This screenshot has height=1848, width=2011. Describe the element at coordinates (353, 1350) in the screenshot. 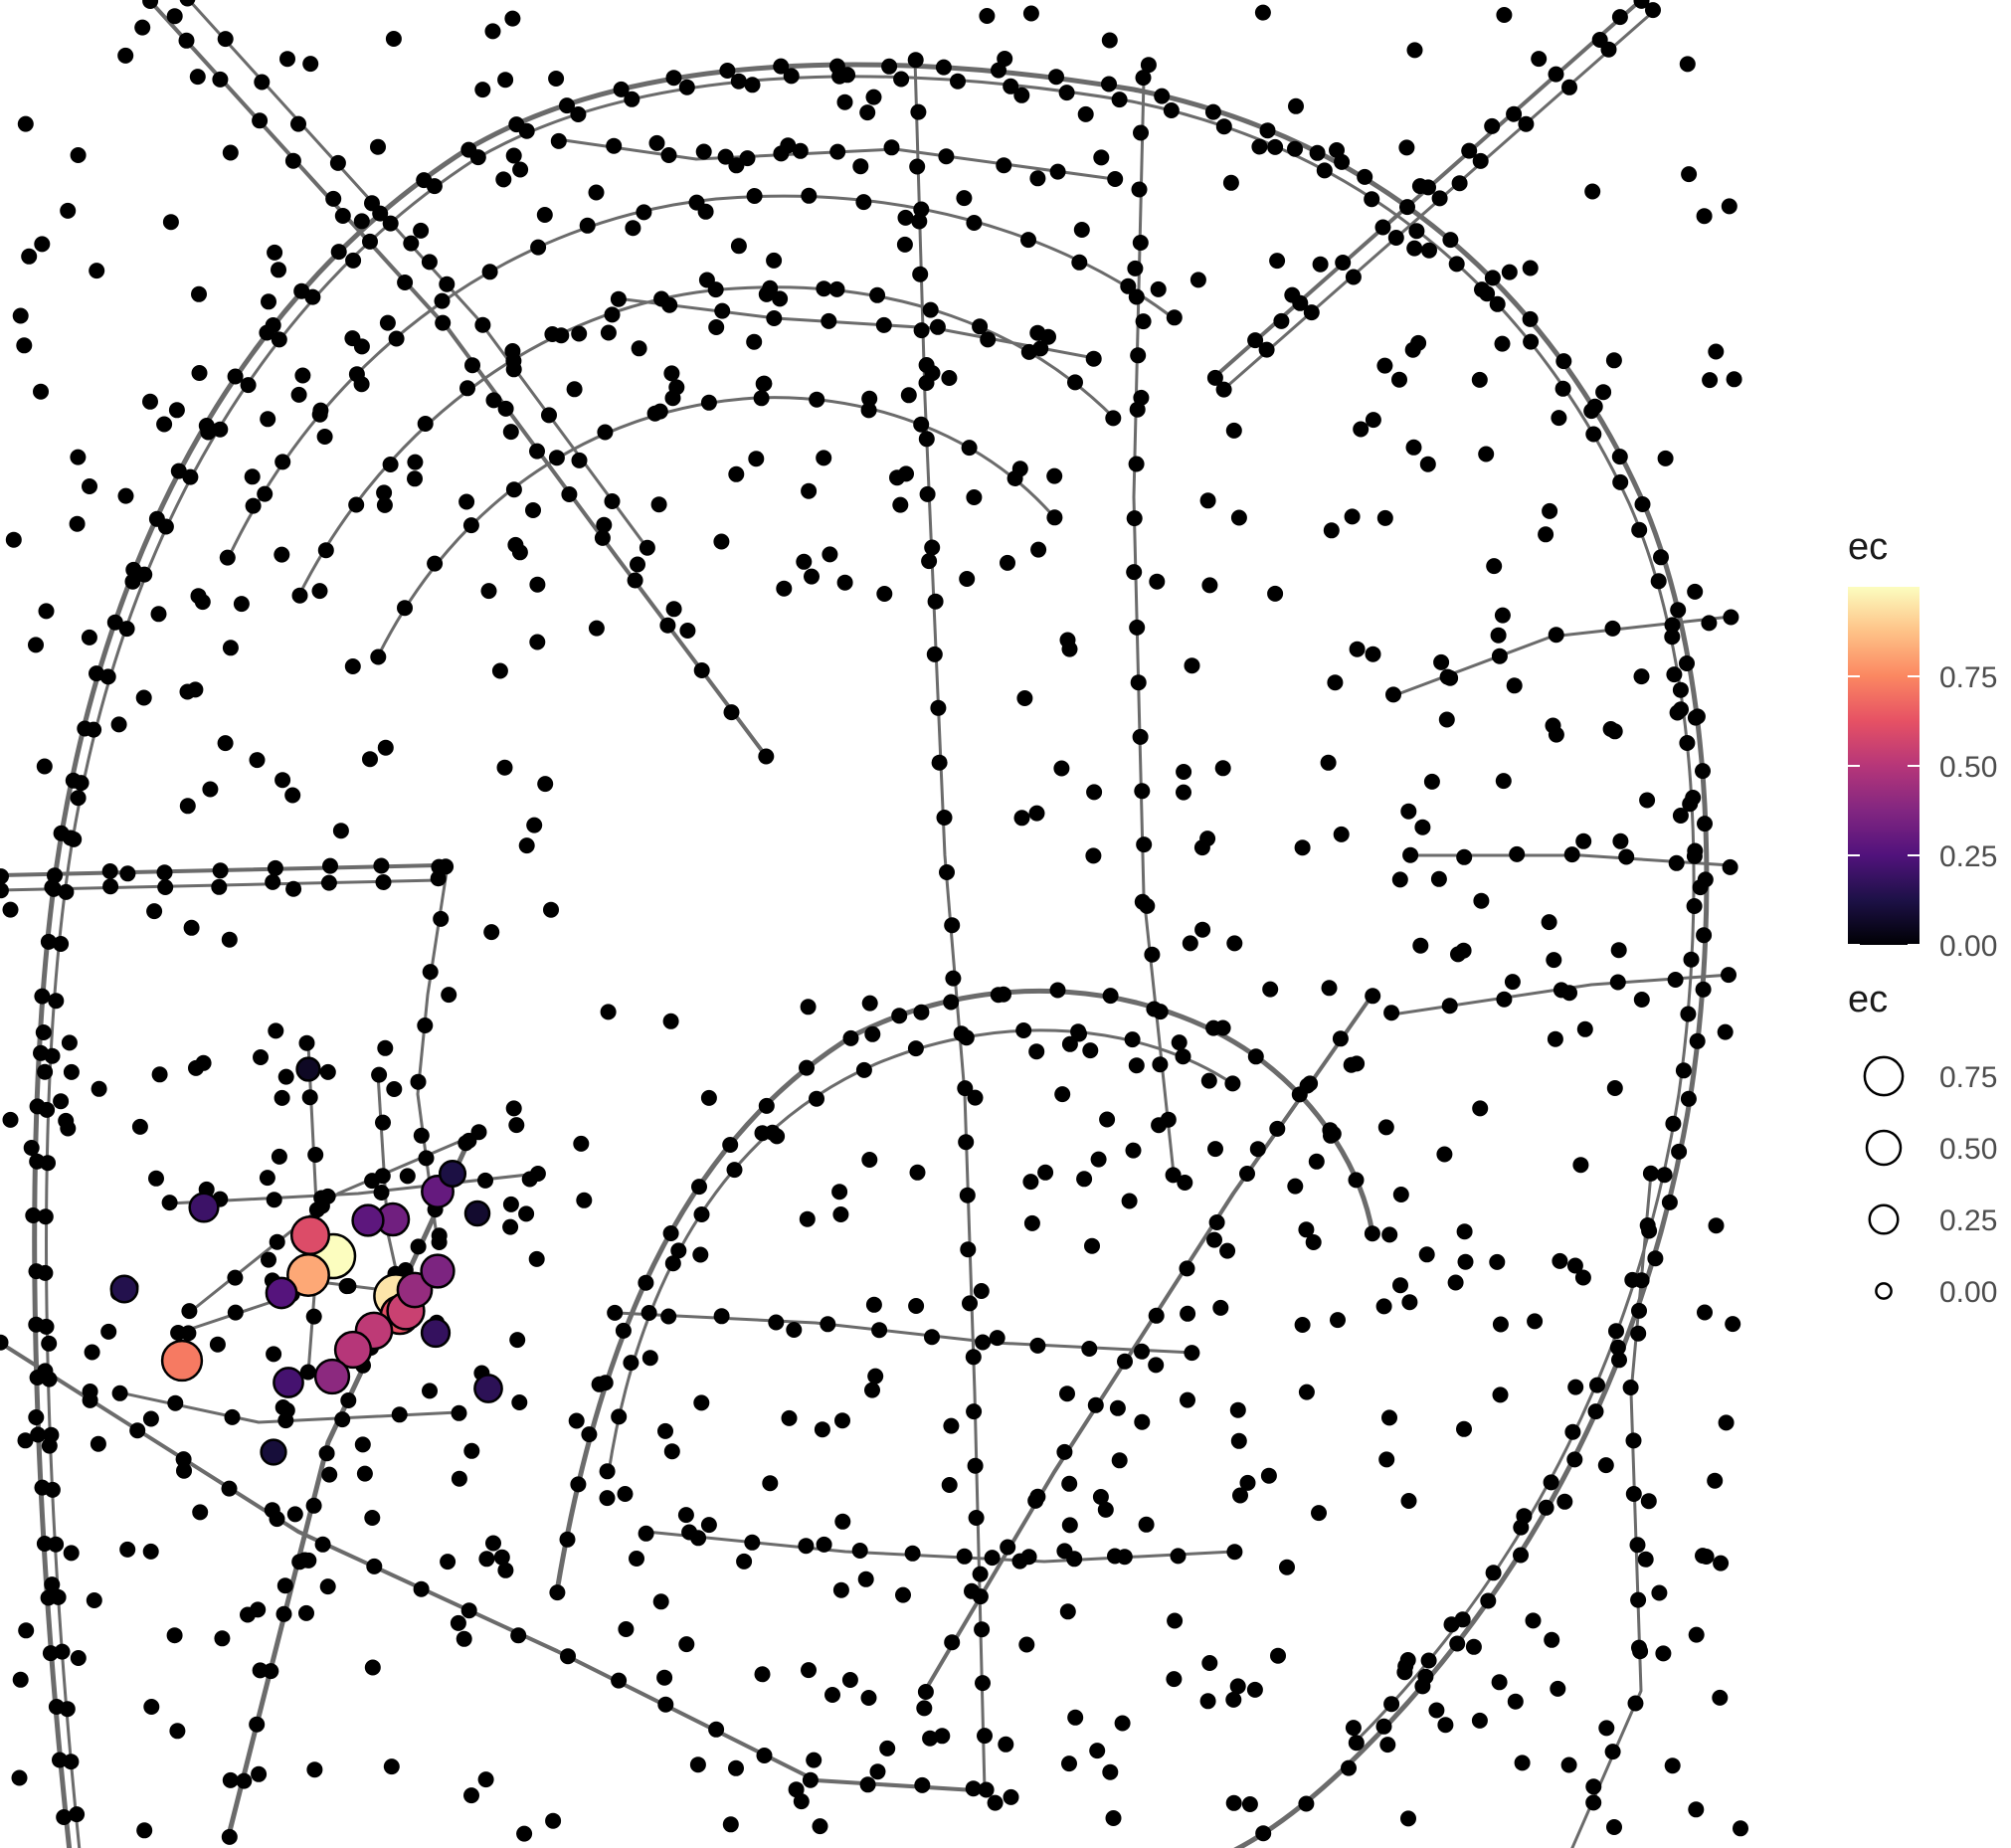

I see `highlighted-node` at that location.